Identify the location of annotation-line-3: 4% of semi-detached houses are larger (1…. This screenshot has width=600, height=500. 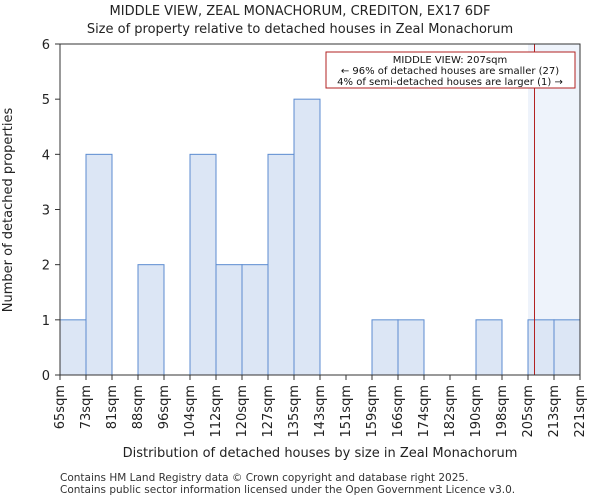
(450, 82).